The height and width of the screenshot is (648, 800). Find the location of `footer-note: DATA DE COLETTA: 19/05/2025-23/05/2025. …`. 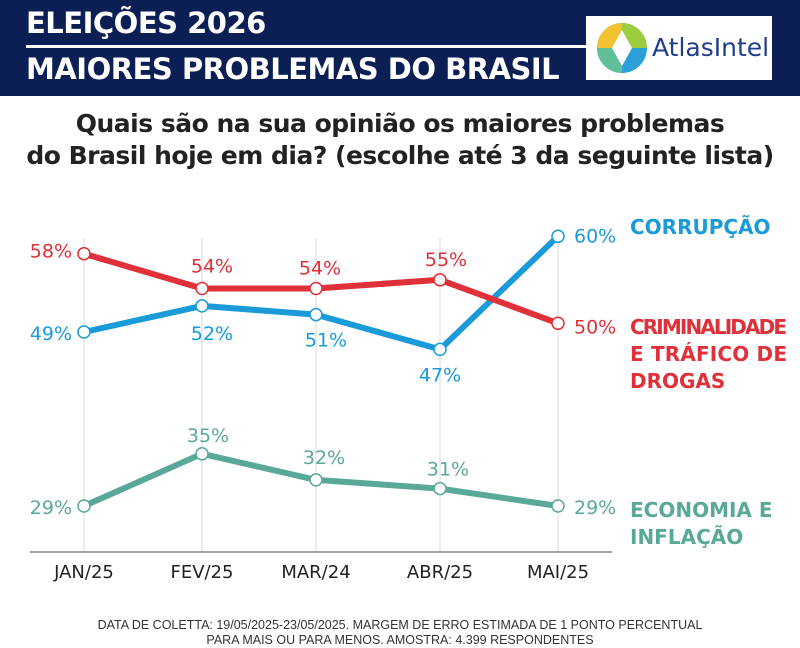

footer-note: DATA DE COLETTA: 19/05/2025-23/05/2025. … is located at coordinates (400, 633).